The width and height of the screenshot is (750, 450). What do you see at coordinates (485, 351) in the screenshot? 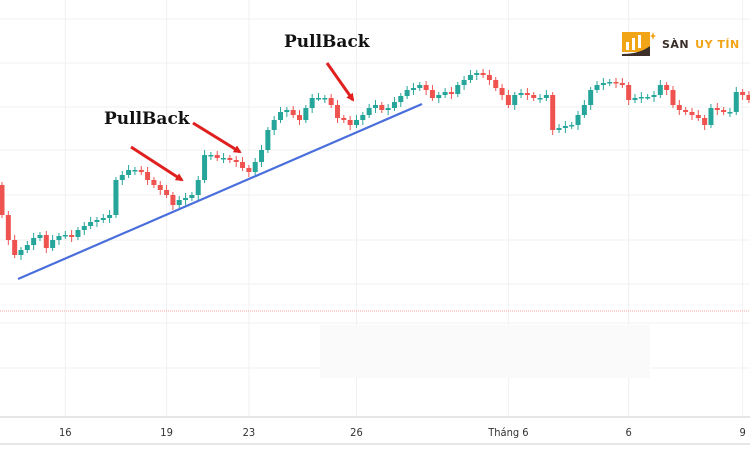
I see `shaded-panel` at bounding box center [485, 351].